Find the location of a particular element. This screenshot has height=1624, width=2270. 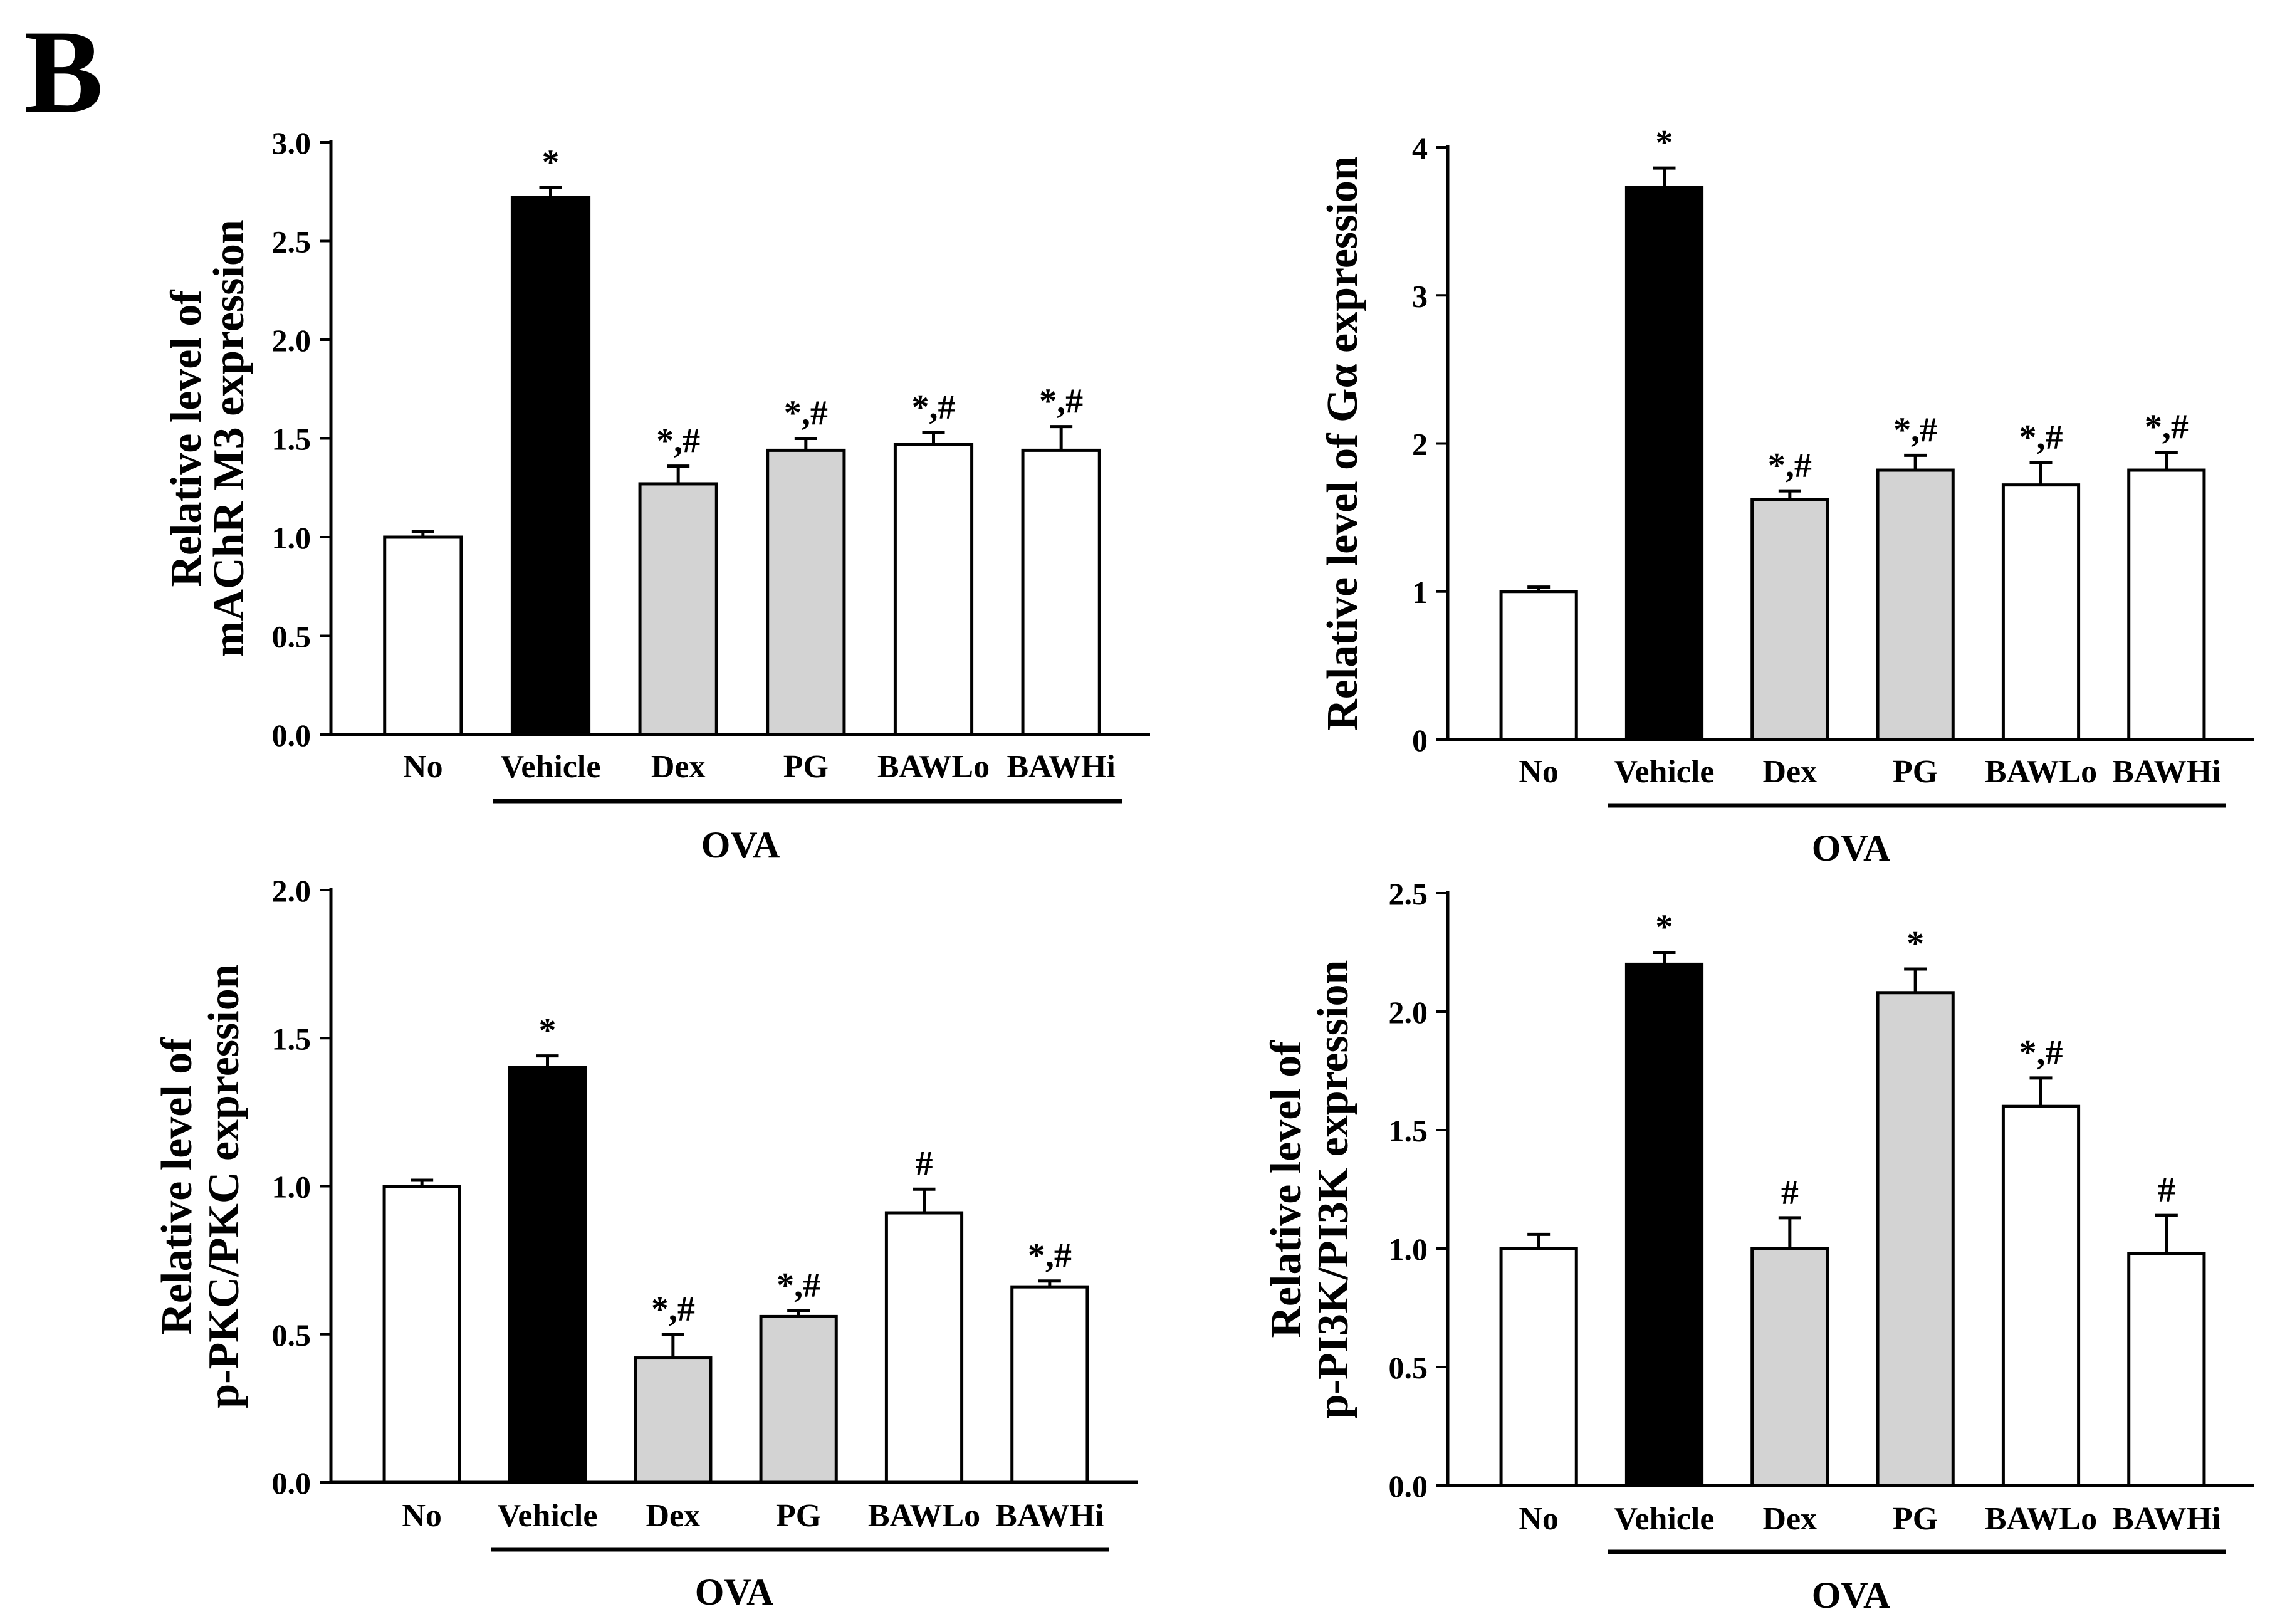

y-axis-label: Relative level of Gα expression is located at coordinates (1343, 444).